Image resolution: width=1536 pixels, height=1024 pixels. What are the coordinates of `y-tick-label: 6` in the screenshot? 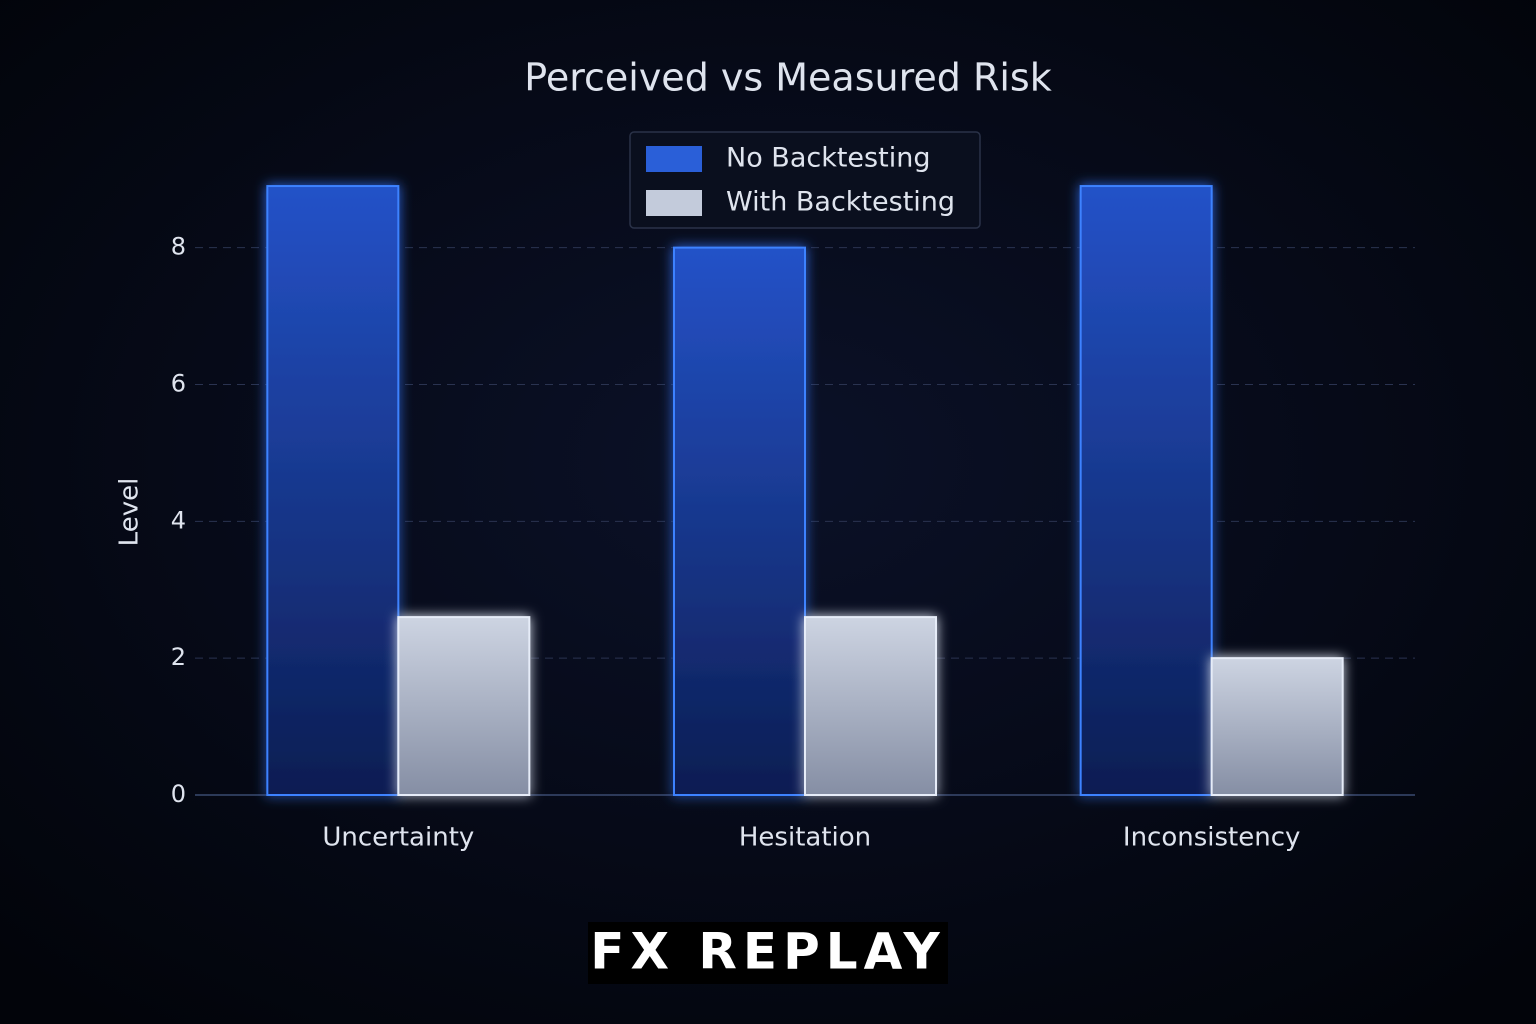 It's located at (178, 383).